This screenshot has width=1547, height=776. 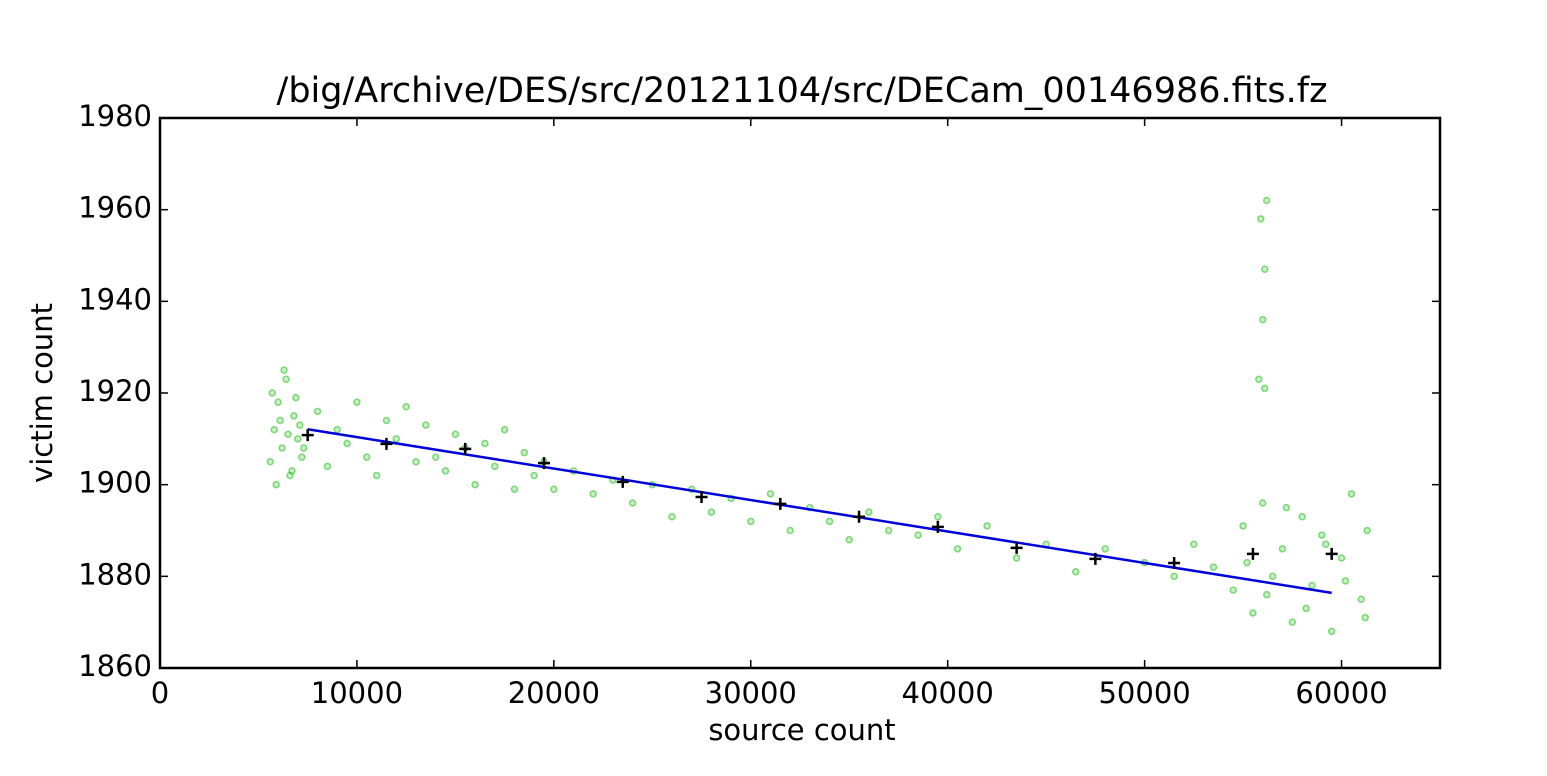 What do you see at coordinates (160, 693) in the screenshot?
I see `x-tick-label: 0` at bounding box center [160, 693].